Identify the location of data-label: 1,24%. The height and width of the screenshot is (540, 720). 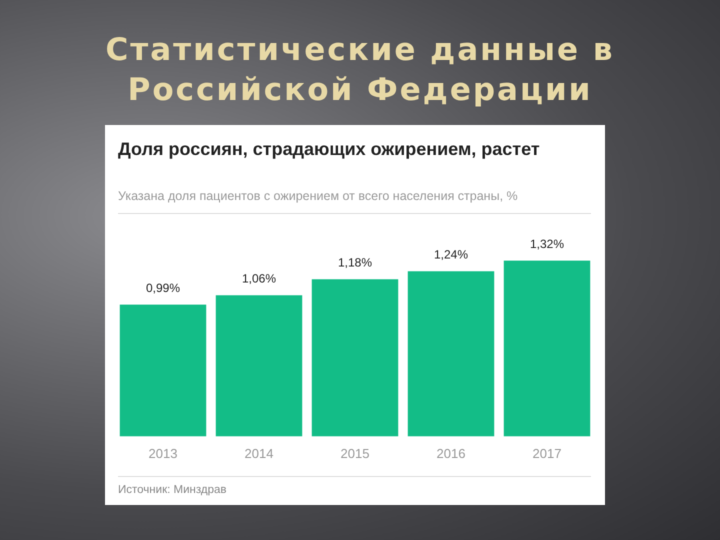
(451, 255).